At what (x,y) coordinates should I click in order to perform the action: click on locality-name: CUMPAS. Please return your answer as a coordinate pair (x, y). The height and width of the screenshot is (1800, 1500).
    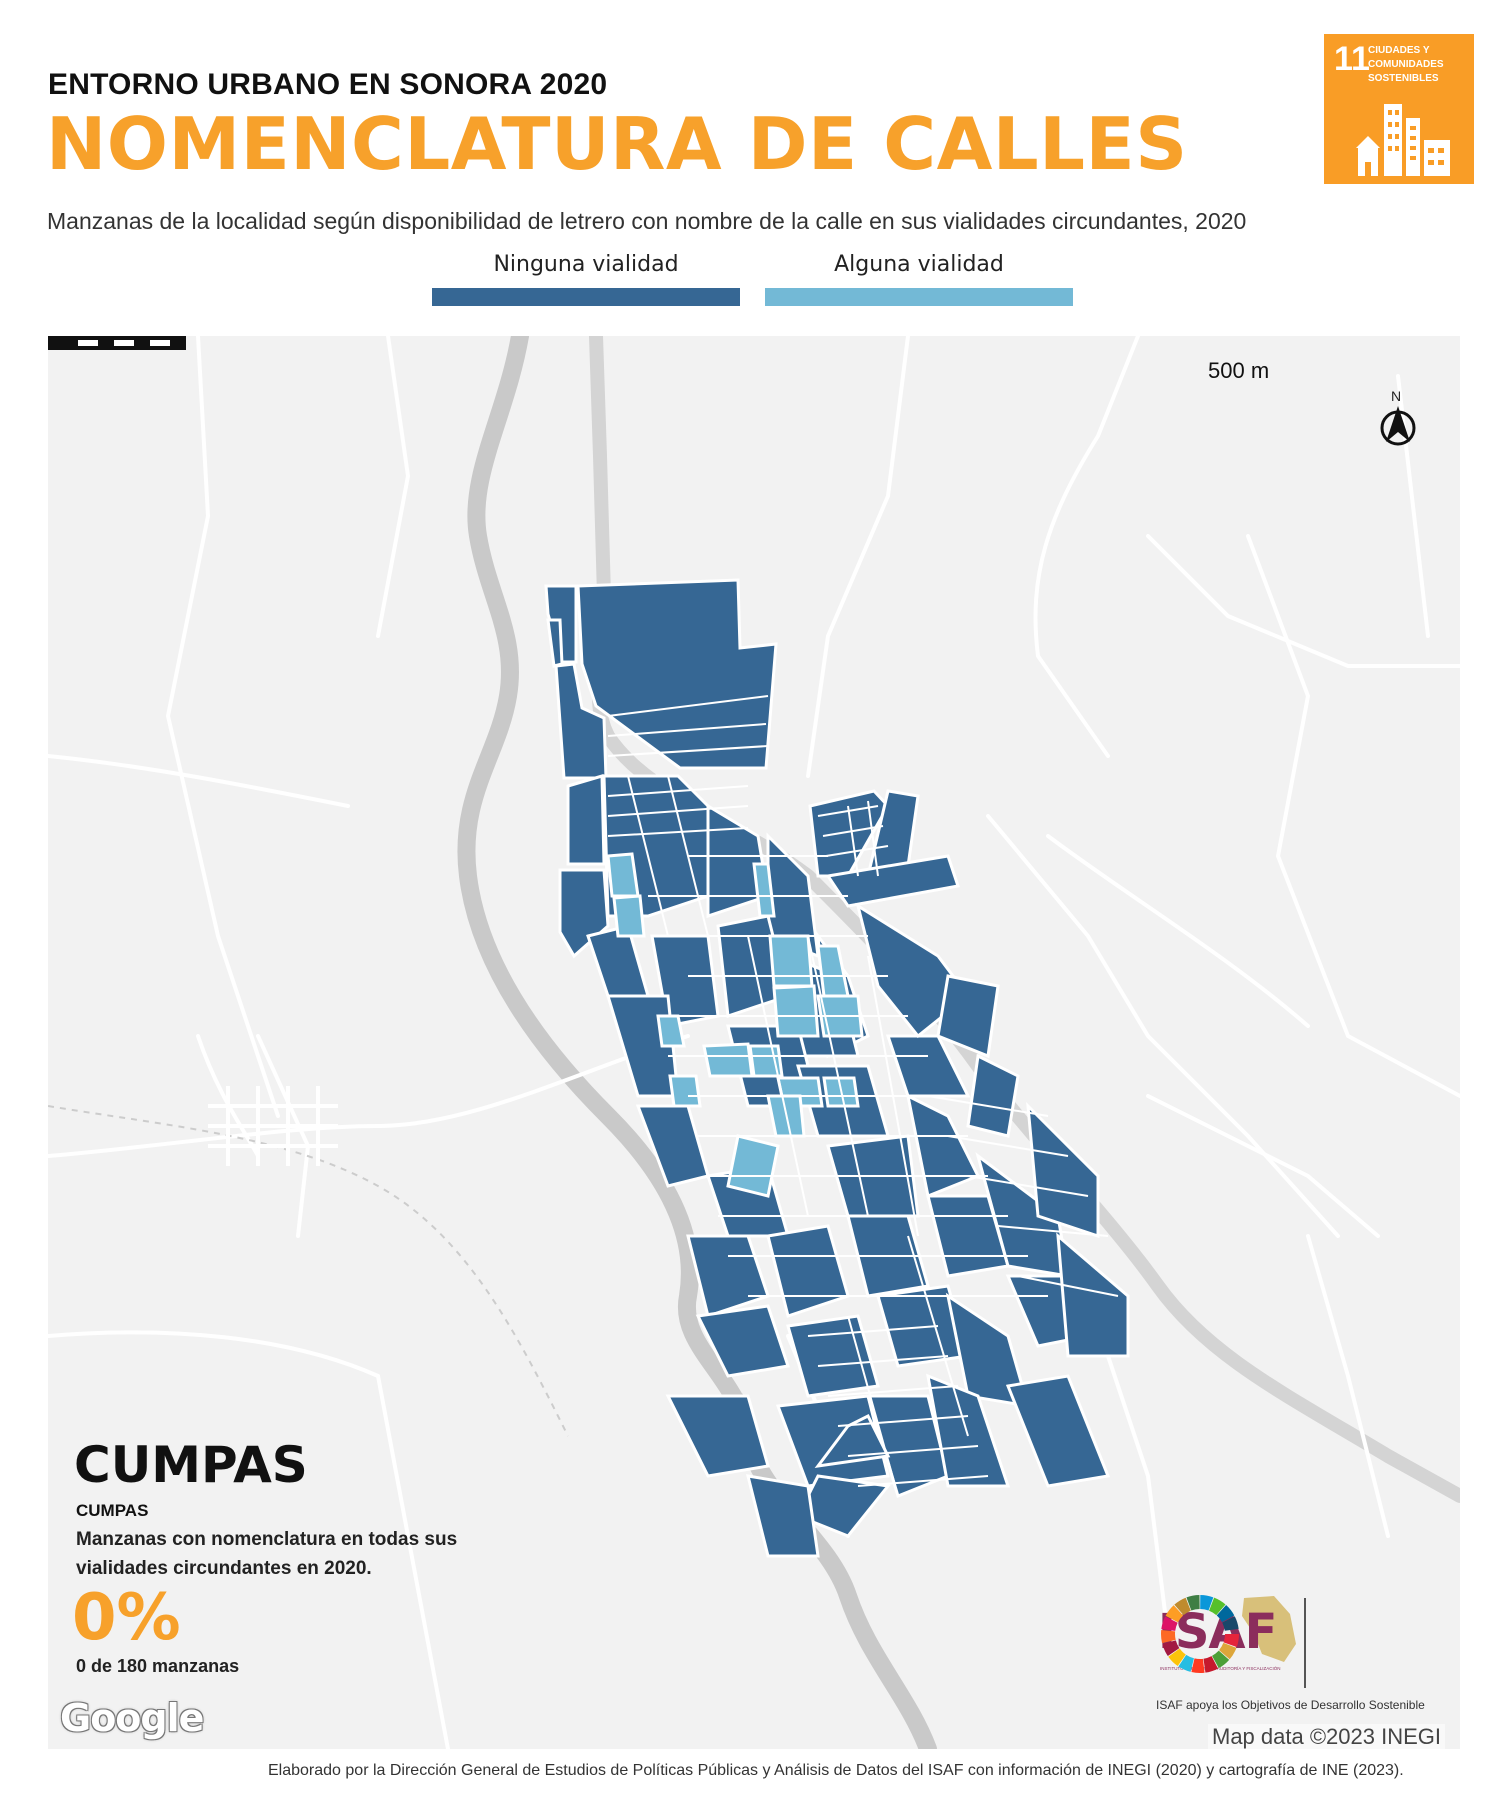
    Looking at the image, I should click on (191, 1465).